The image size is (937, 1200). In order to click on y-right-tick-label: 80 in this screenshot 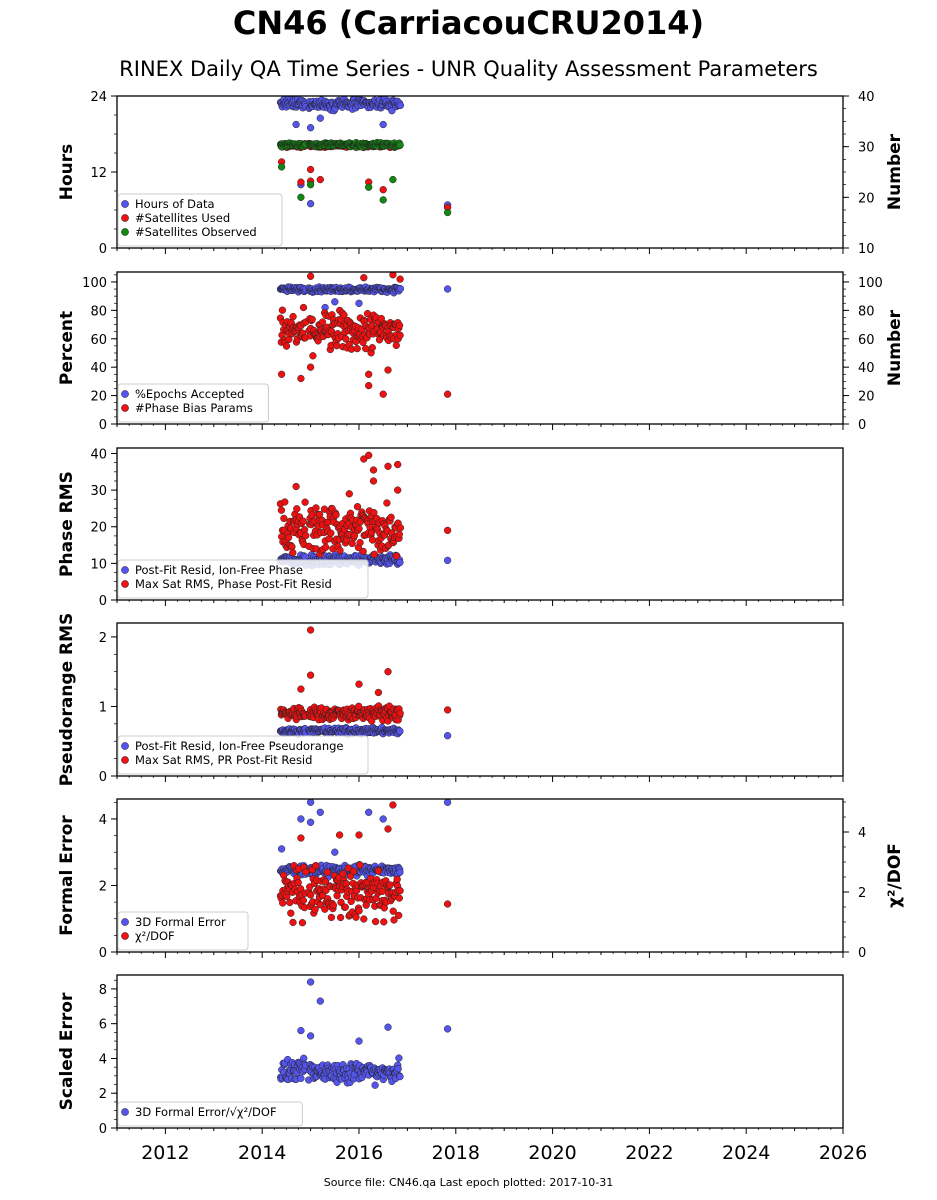, I will do `click(866, 311)`.